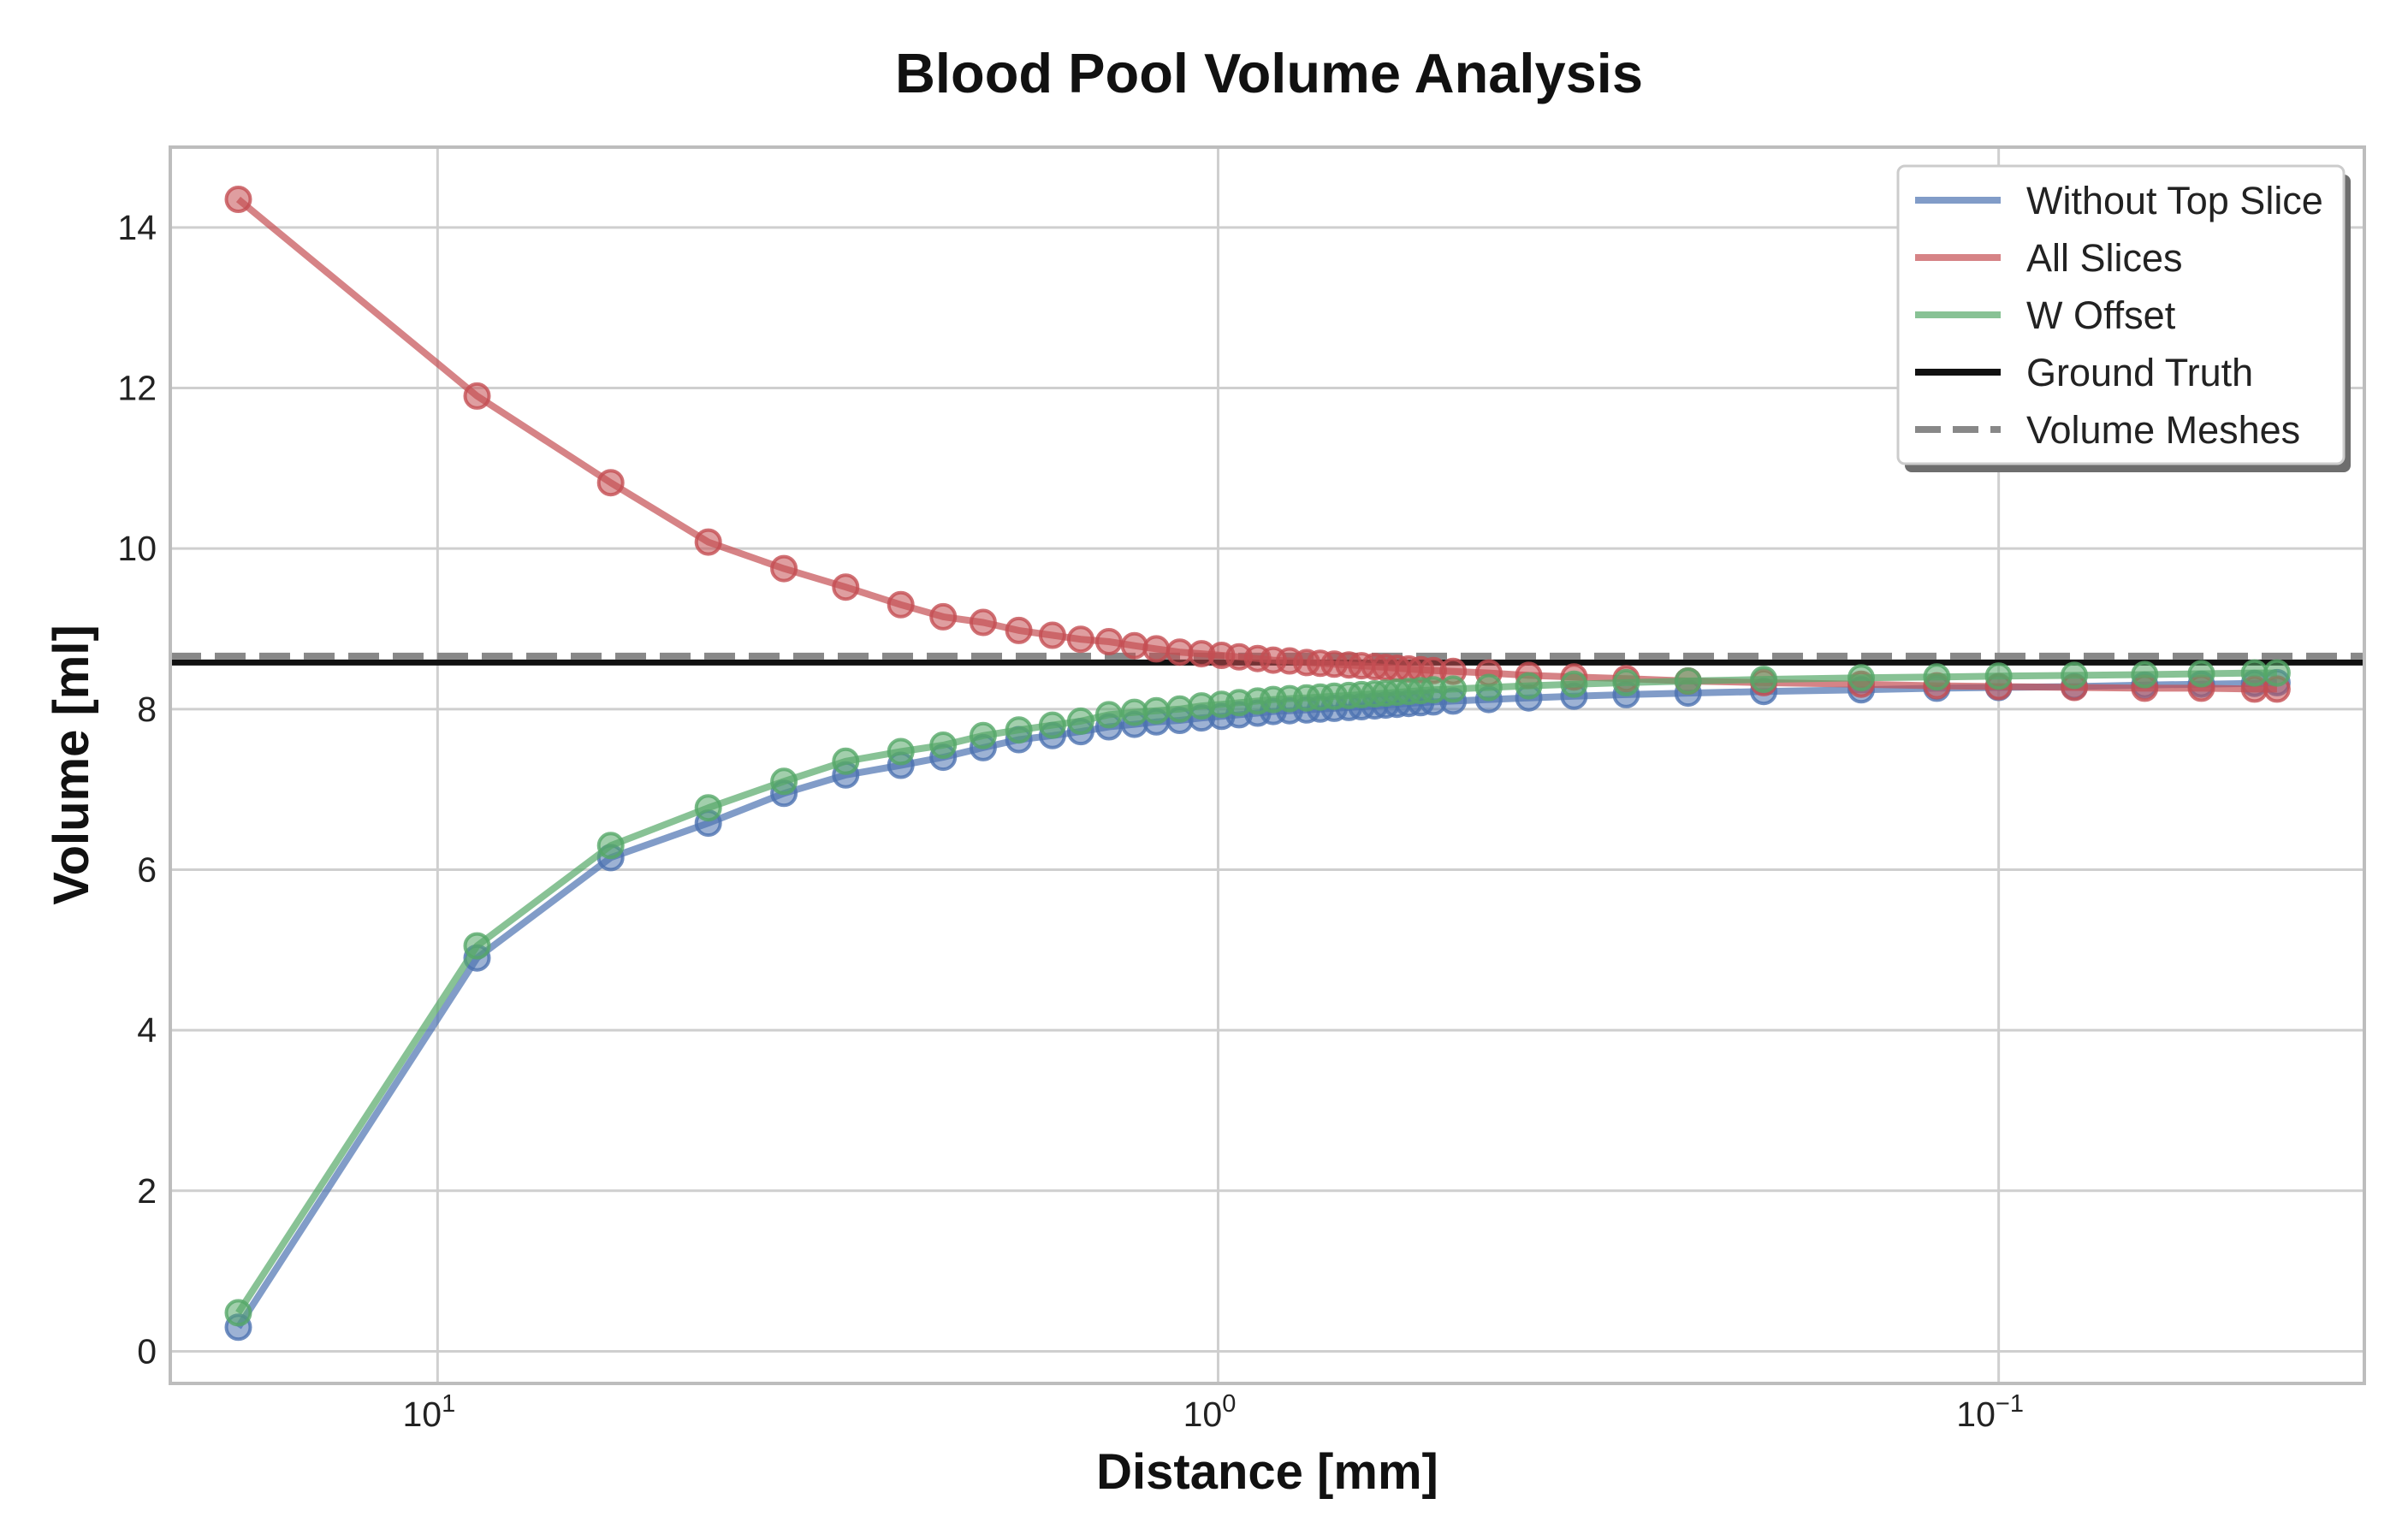  What do you see at coordinates (1210, 1412) in the screenshot?
I see `x-tick-label: 10⁰` at bounding box center [1210, 1412].